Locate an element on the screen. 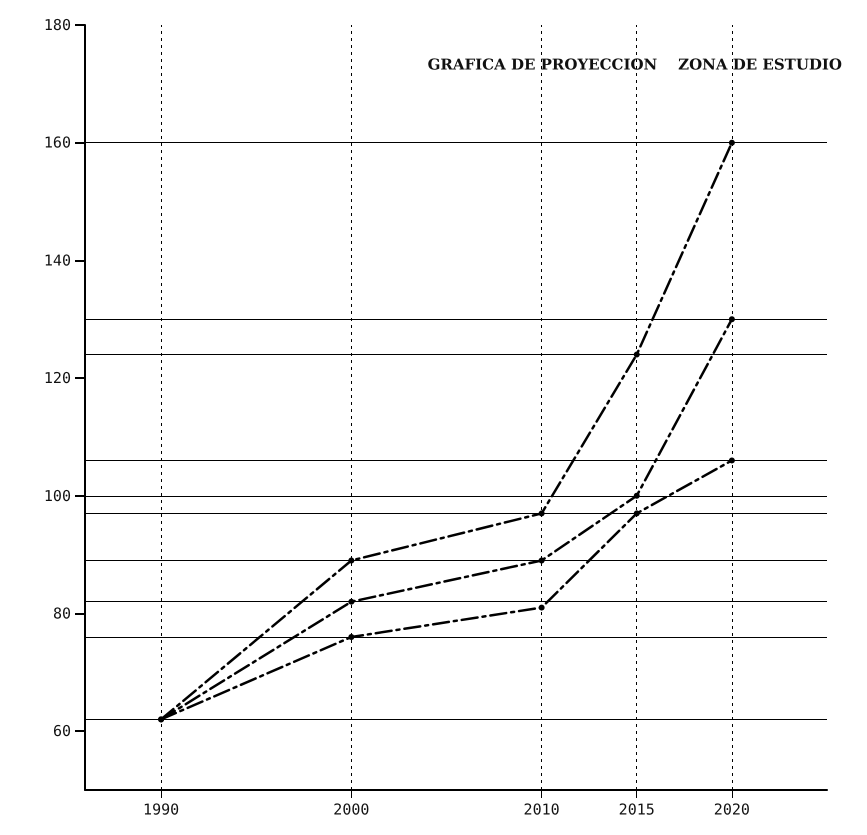 This screenshot has width=867, height=835. x-tick-label: 2000 is located at coordinates (351, 809).